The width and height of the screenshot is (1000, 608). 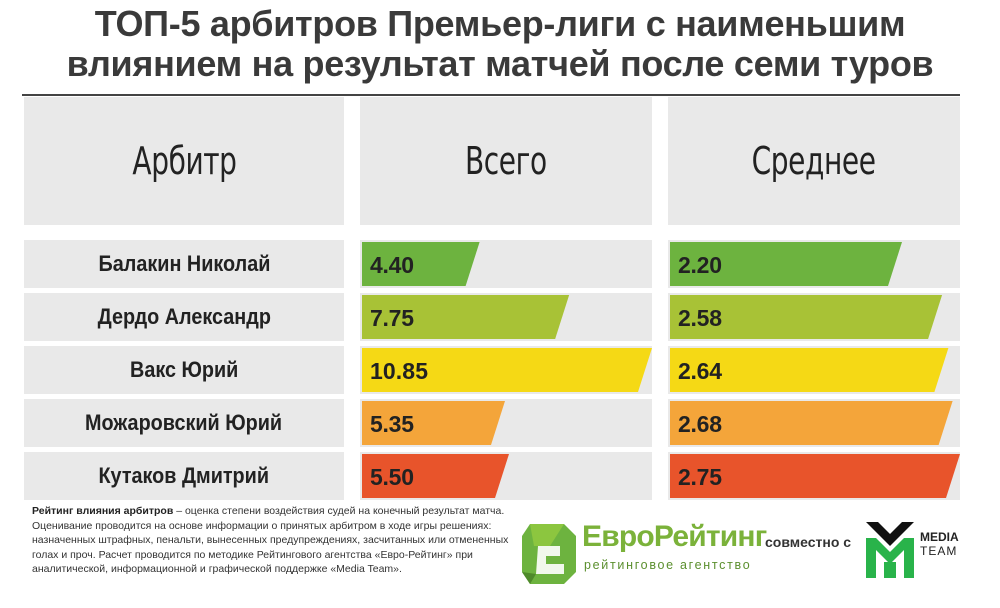 What do you see at coordinates (500, 23) in the screenshot?
I see `title-line-1: ТОП-5 арбитров Премьер-лиги с наименьшим` at bounding box center [500, 23].